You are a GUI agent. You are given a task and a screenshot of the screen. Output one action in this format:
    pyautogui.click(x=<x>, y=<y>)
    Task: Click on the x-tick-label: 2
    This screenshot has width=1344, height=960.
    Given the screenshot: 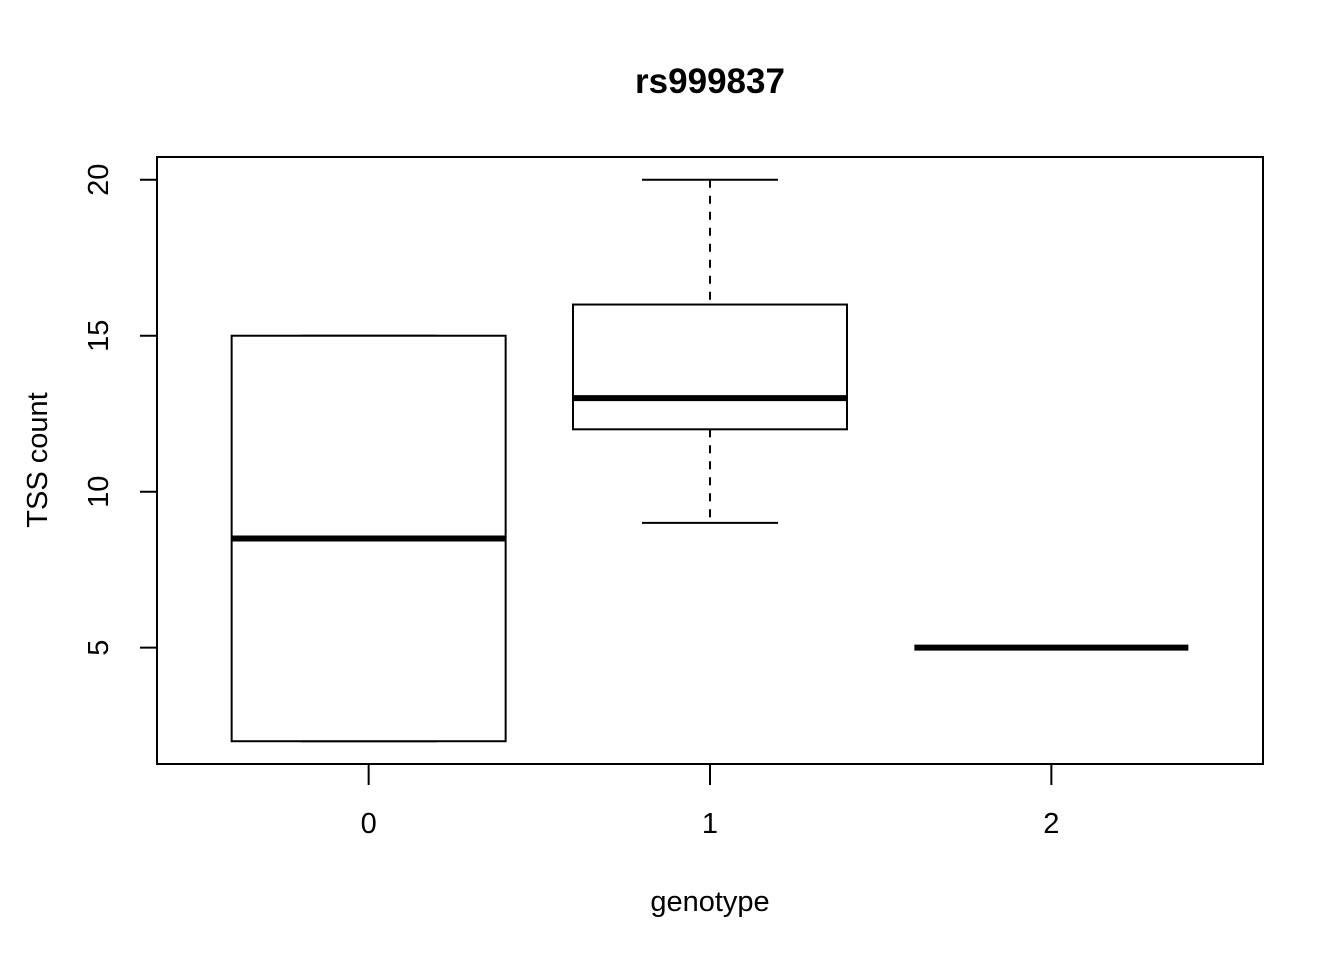 What is the action you would take?
    pyautogui.click(x=1051, y=824)
    